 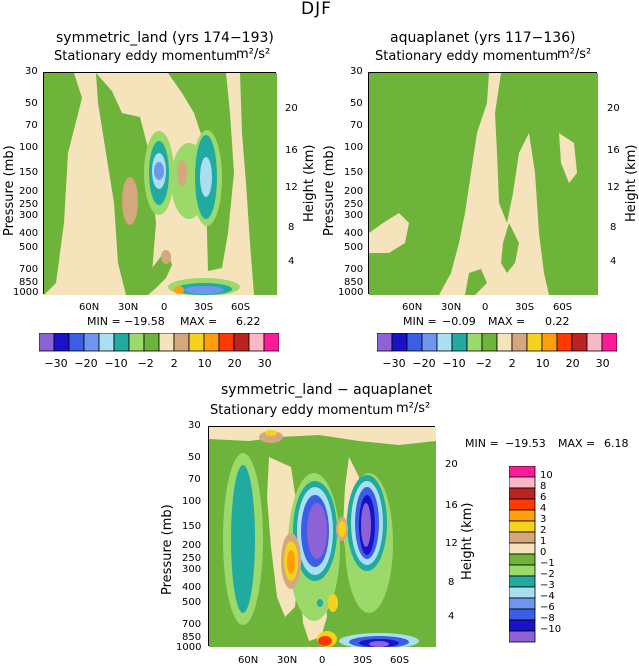 What do you see at coordinates (547, 585) in the screenshot?
I see `colorbar-label: −3` at bounding box center [547, 585].